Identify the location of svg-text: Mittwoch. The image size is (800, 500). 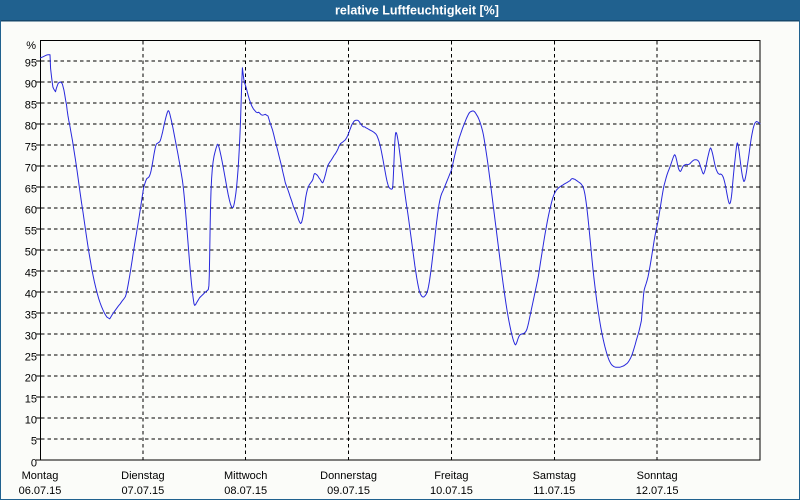
(245, 476).